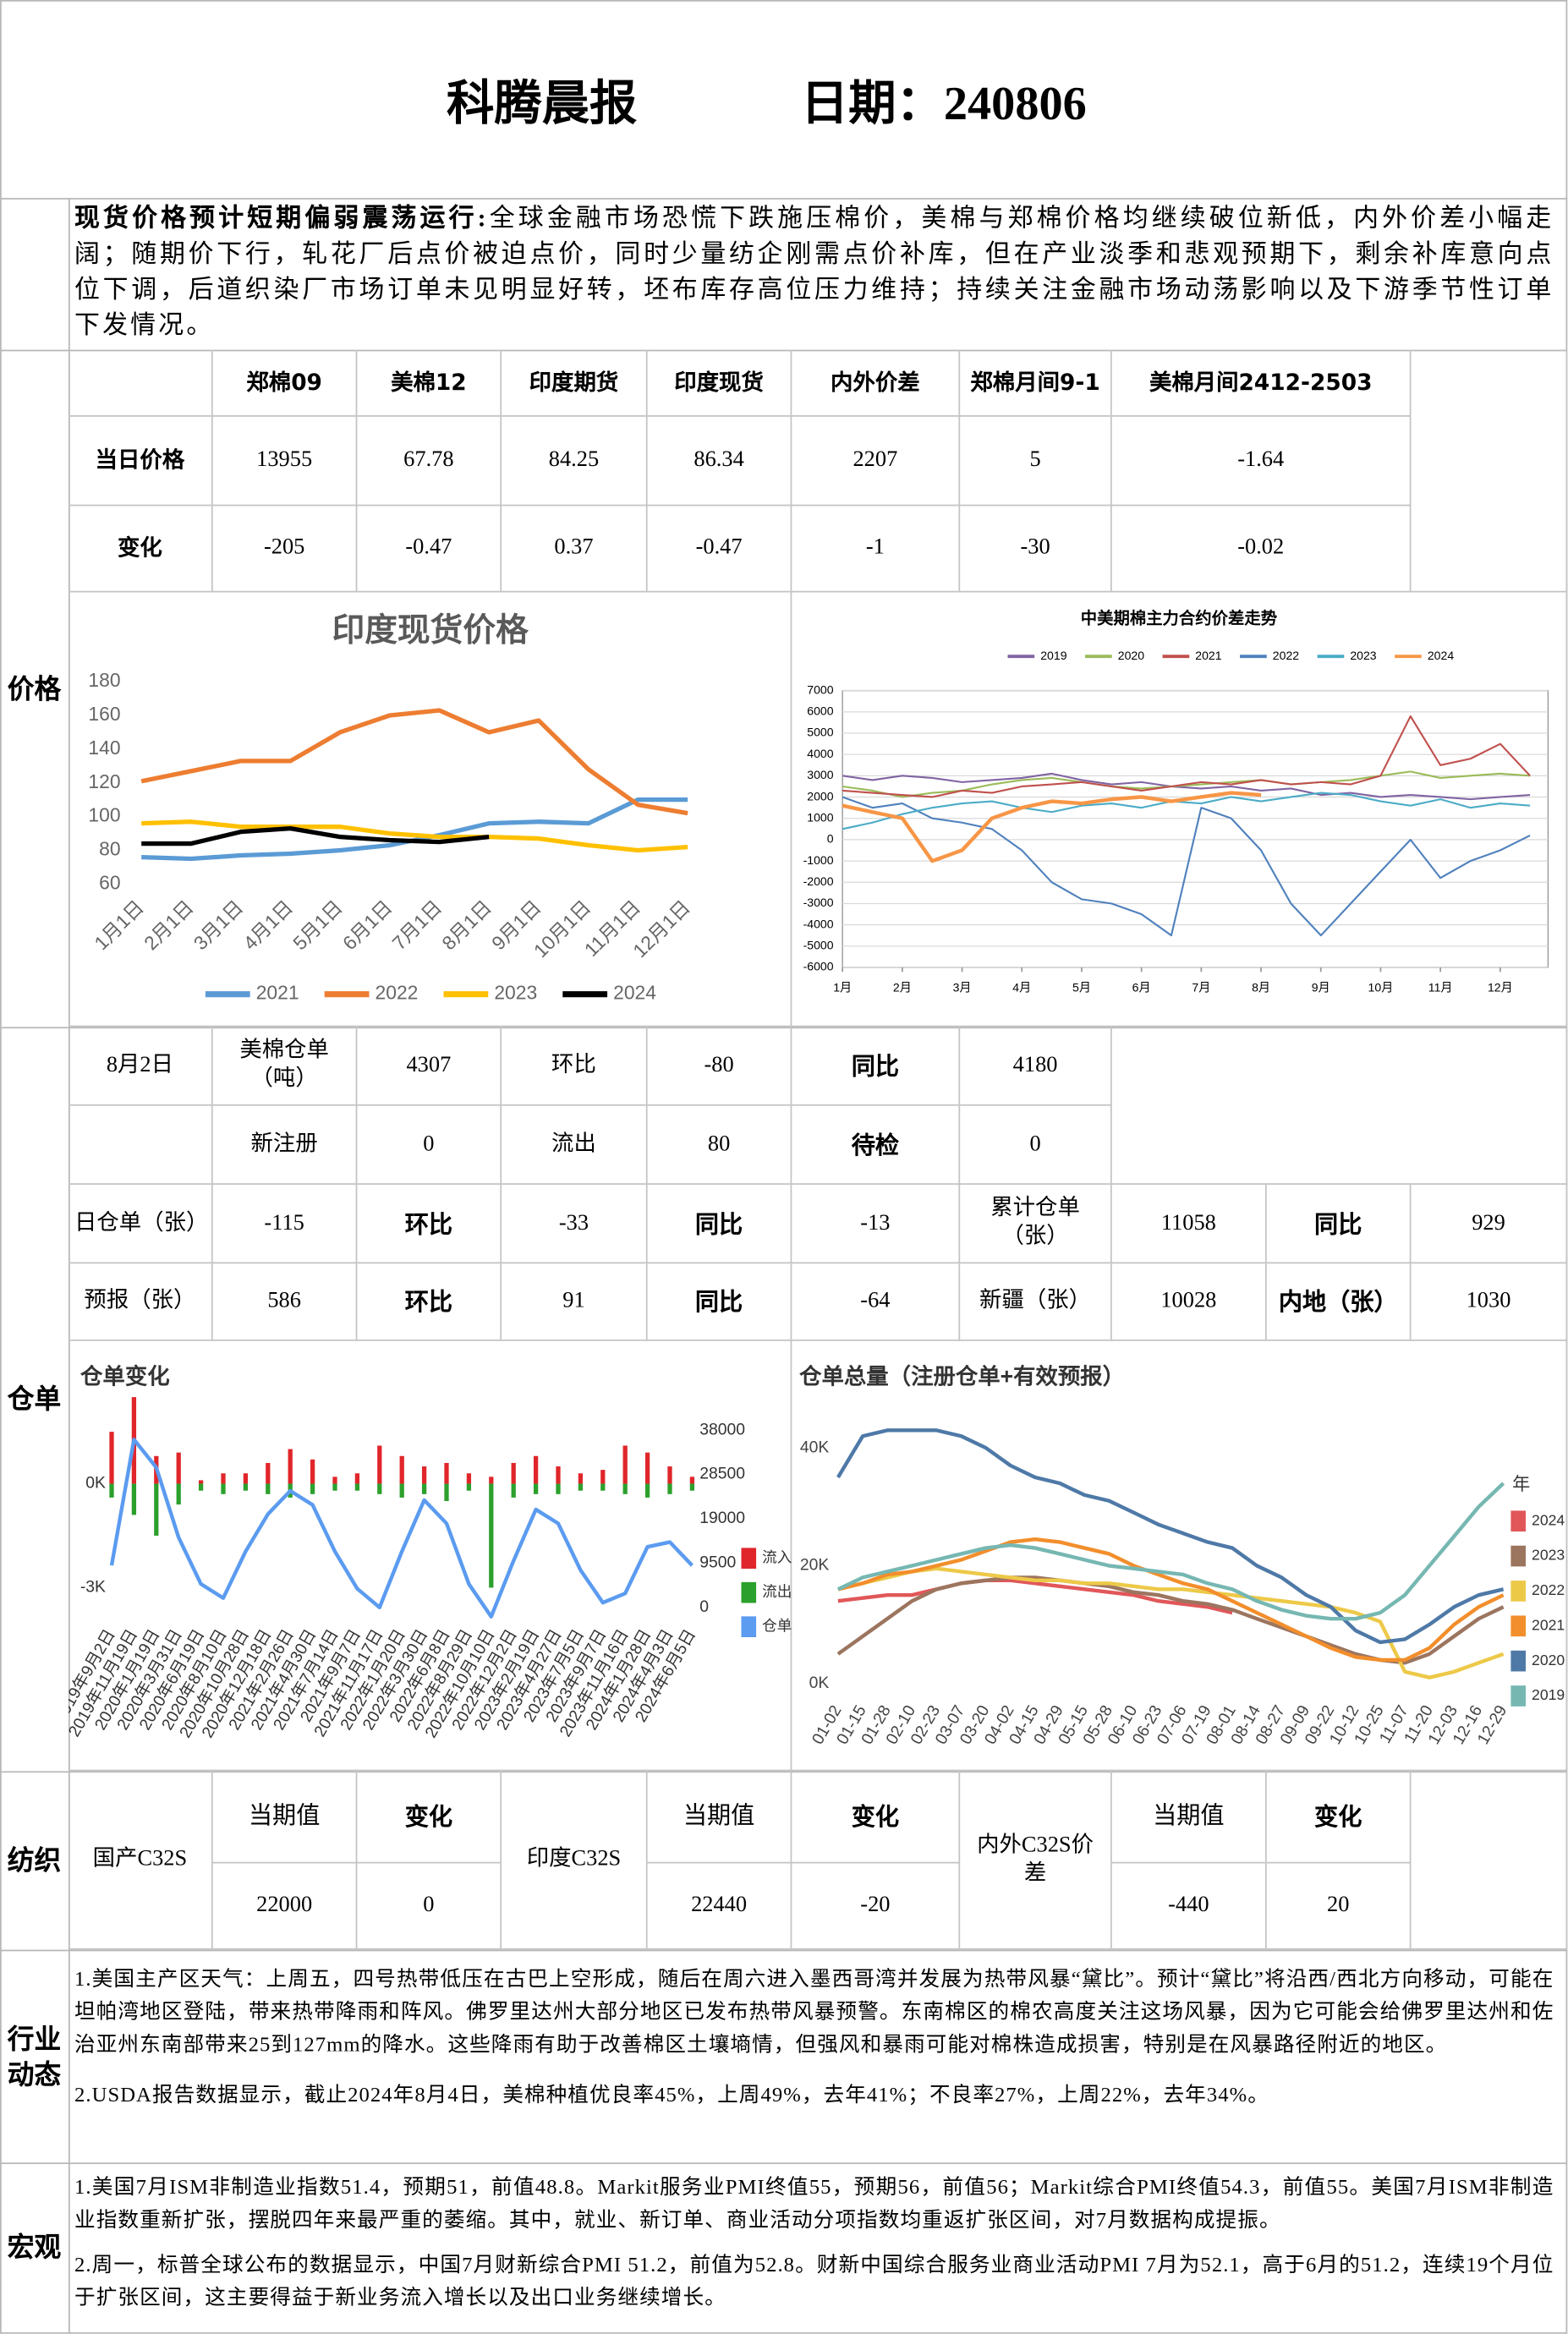  Describe the element at coordinates (110, 849) in the screenshot. I see `y-tick-label: 80` at that location.